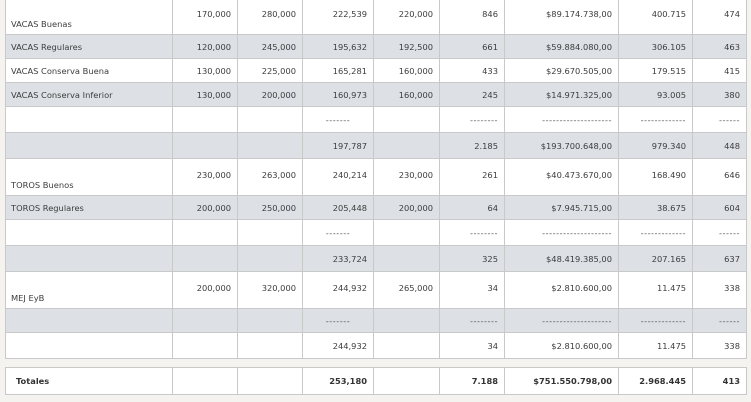 Image resolution: width=751 pixels, height=402 pixels. What do you see at coordinates (338, 177) in the screenshot?
I see `value-cell: 240,214` at bounding box center [338, 177].